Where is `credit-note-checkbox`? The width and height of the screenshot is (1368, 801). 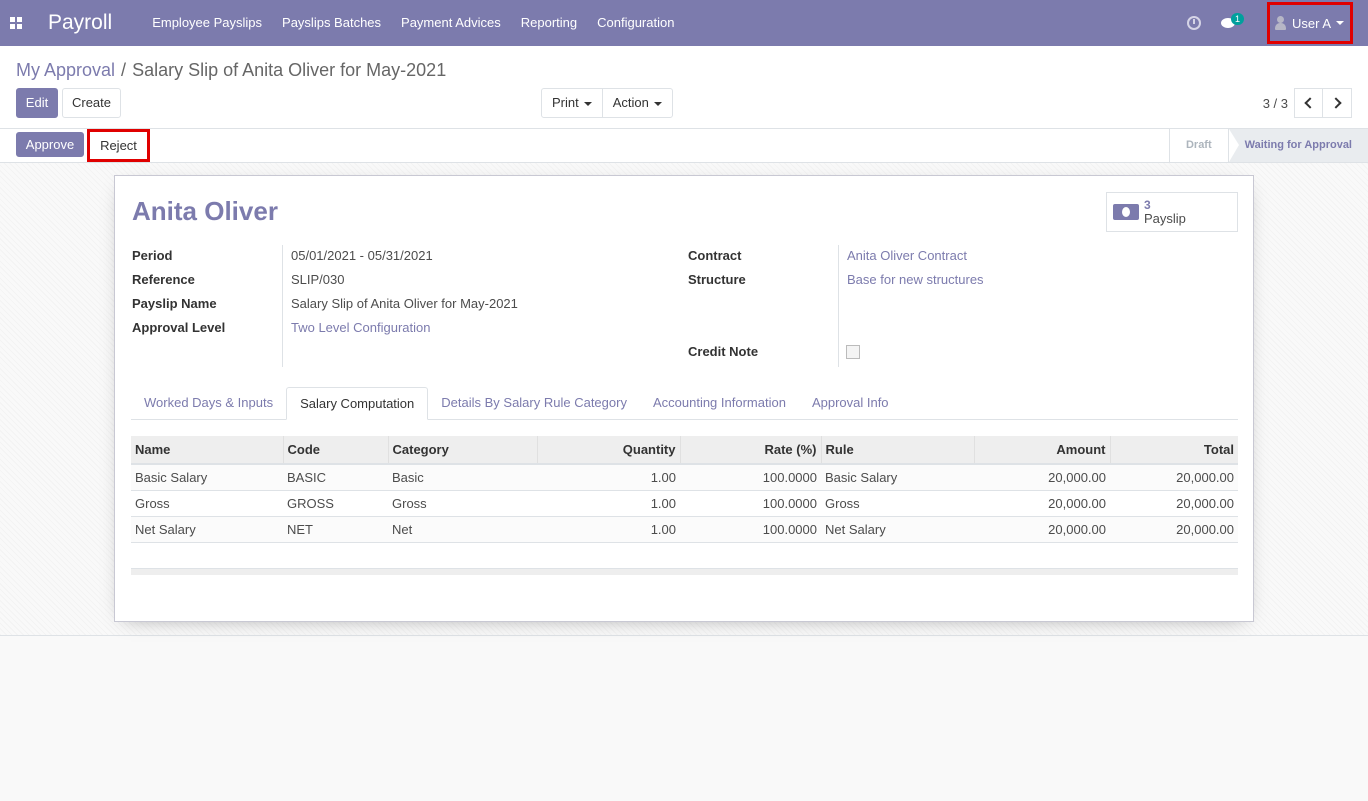
credit-note-checkbox is located at coordinates (853, 352).